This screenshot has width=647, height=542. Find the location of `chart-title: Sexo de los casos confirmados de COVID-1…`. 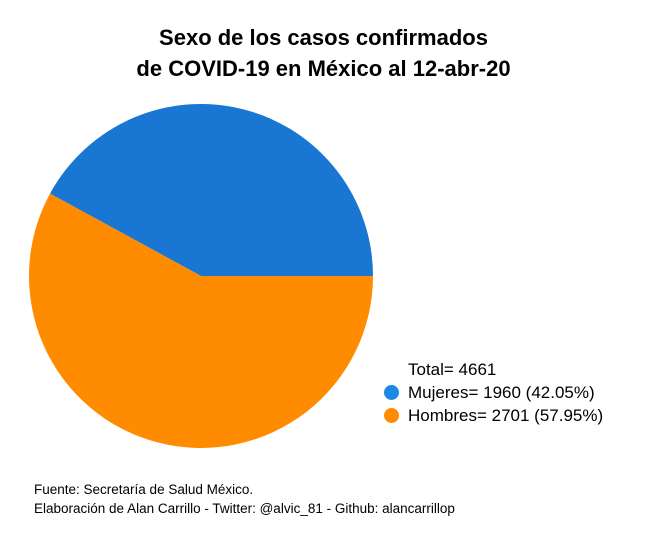

chart-title: Sexo de los casos confirmados de COVID-1… is located at coordinates (323, 53).